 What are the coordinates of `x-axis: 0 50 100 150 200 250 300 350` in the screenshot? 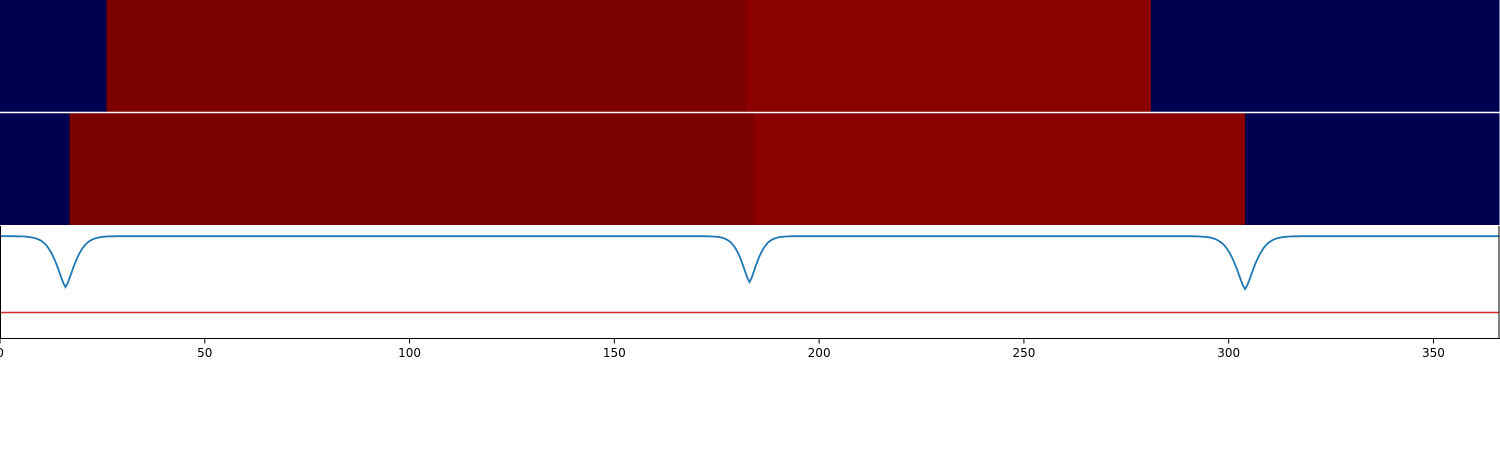 It's located at (722, 349).